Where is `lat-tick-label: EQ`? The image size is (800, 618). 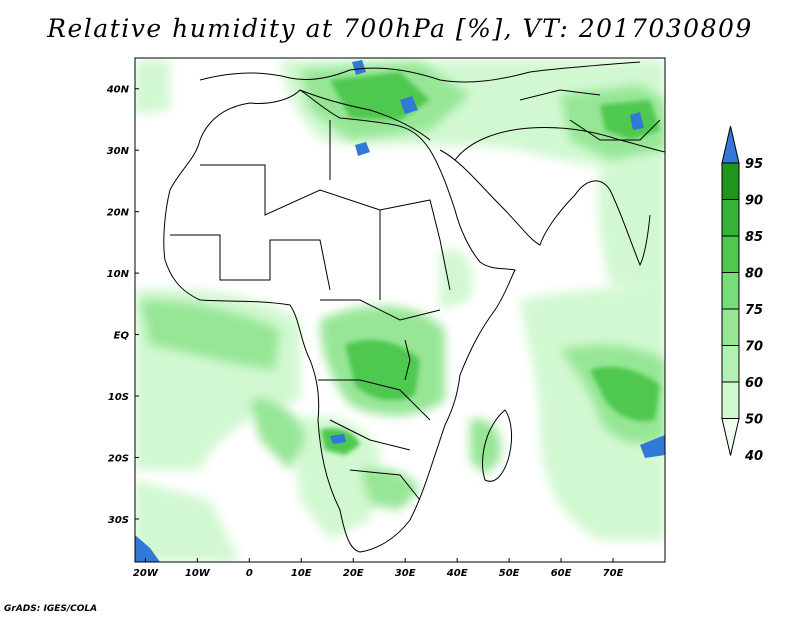 lat-tick-label: EQ is located at coordinates (122, 336).